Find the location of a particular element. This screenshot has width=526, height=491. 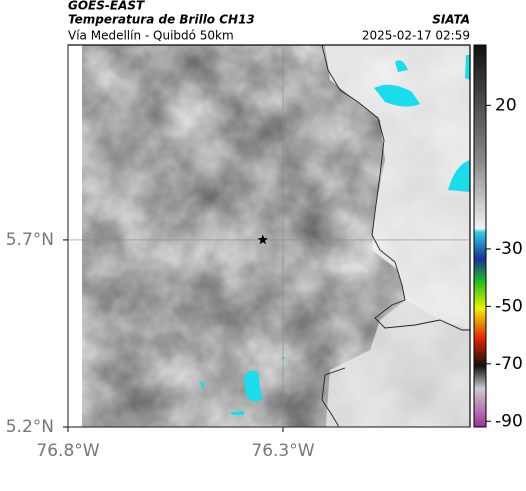

x-tick-label: 76.8°W is located at coordinates (67, 451).